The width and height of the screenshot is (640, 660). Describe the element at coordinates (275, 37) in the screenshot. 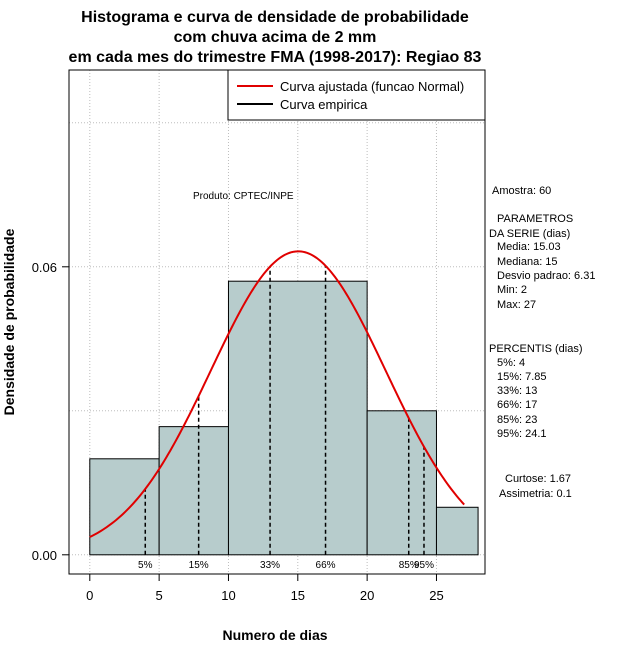

I see `chart-title-line-2: com chuva acima de 2 mm` at that location.